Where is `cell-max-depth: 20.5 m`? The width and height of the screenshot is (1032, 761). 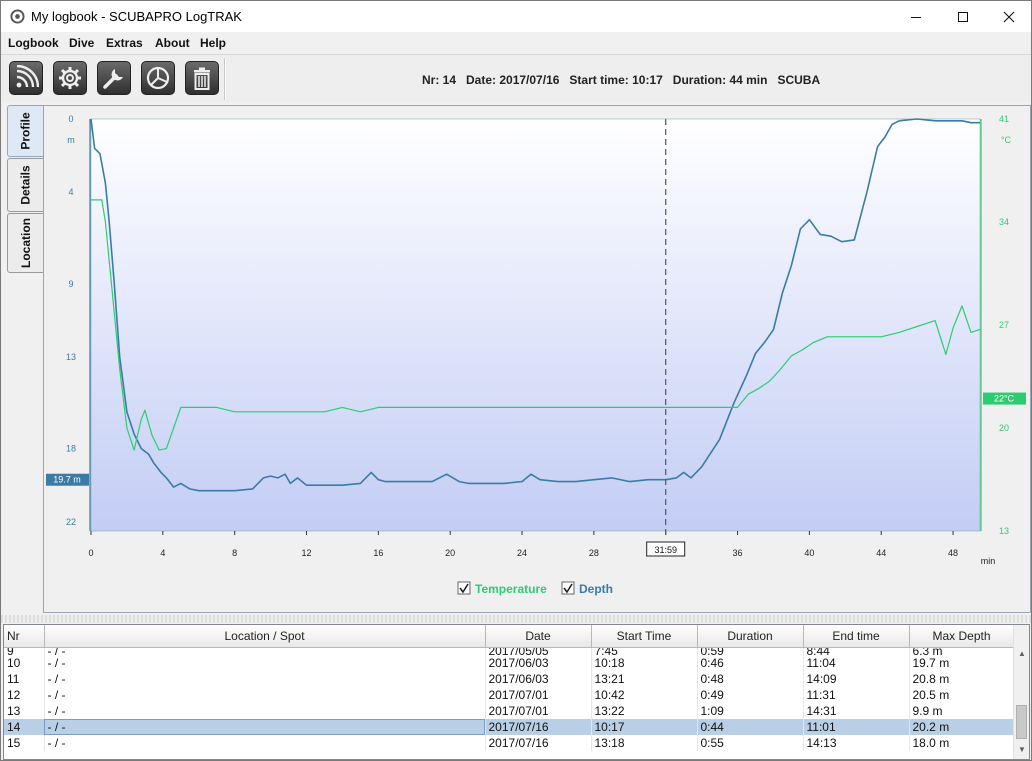
cell-max-depth: 20.5 m is located at coordinates (962, 694).